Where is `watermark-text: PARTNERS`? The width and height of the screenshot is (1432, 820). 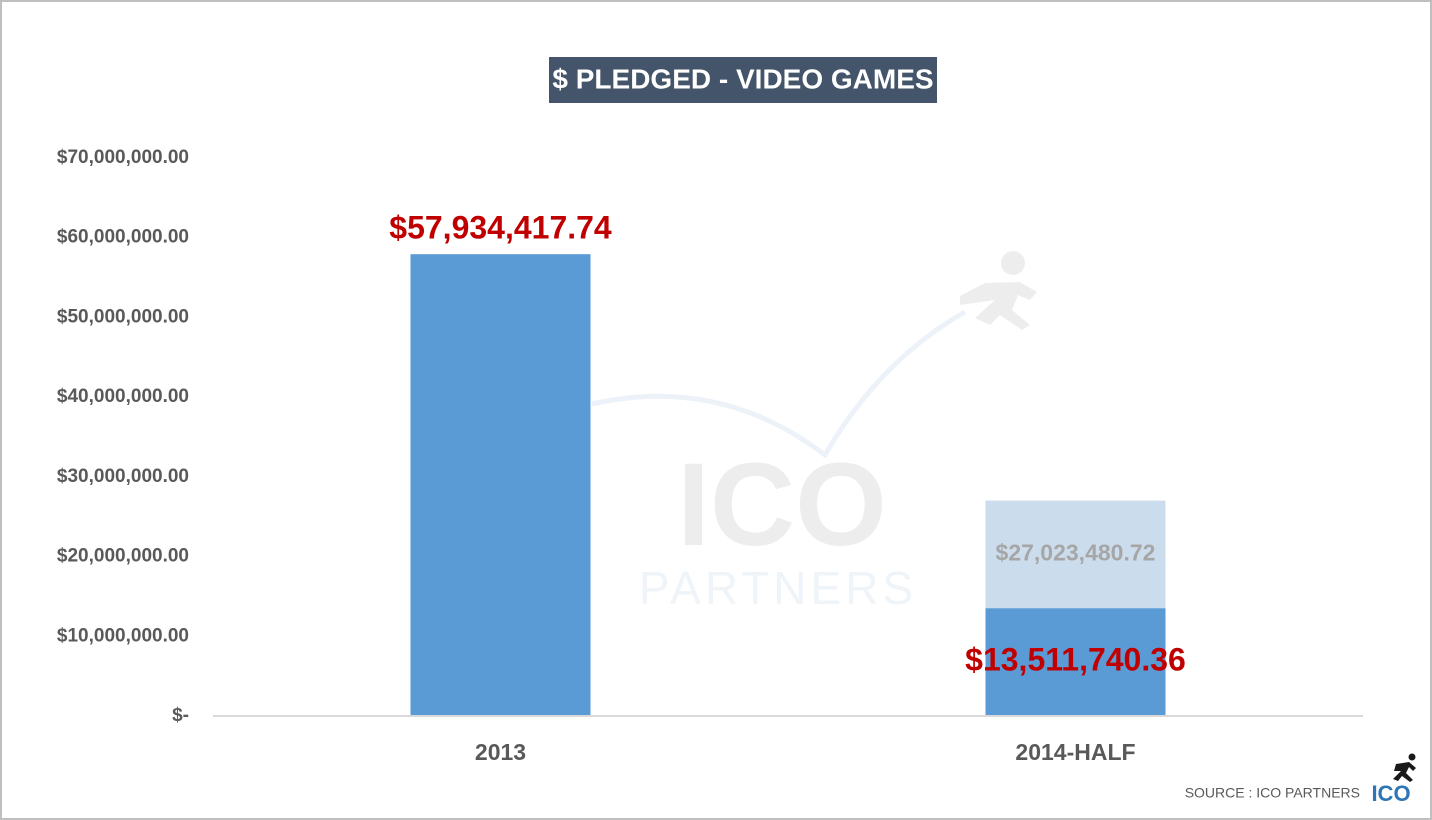 watermark-text: PARTNERS is located at coordinates (778, 588).